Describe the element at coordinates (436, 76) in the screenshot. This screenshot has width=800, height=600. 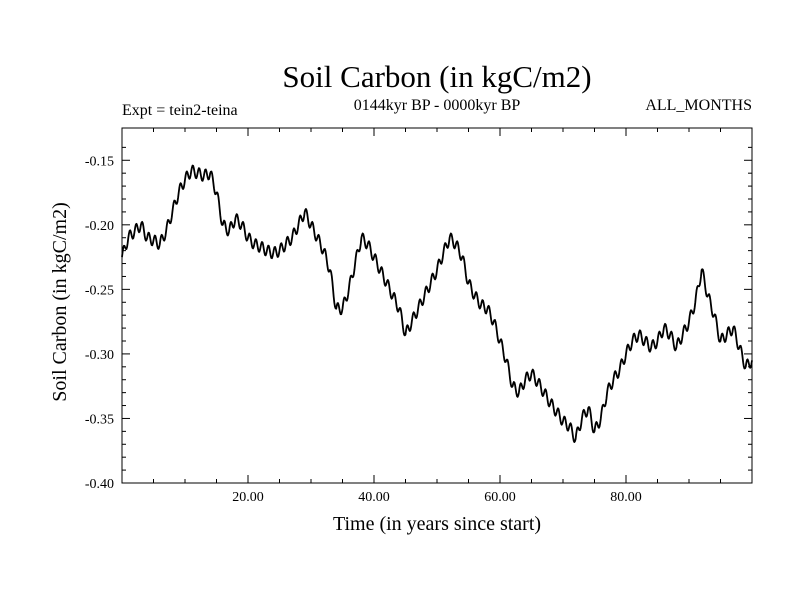
I see `chart-title: Soil Carbon (in kgC/m2)` at that location.